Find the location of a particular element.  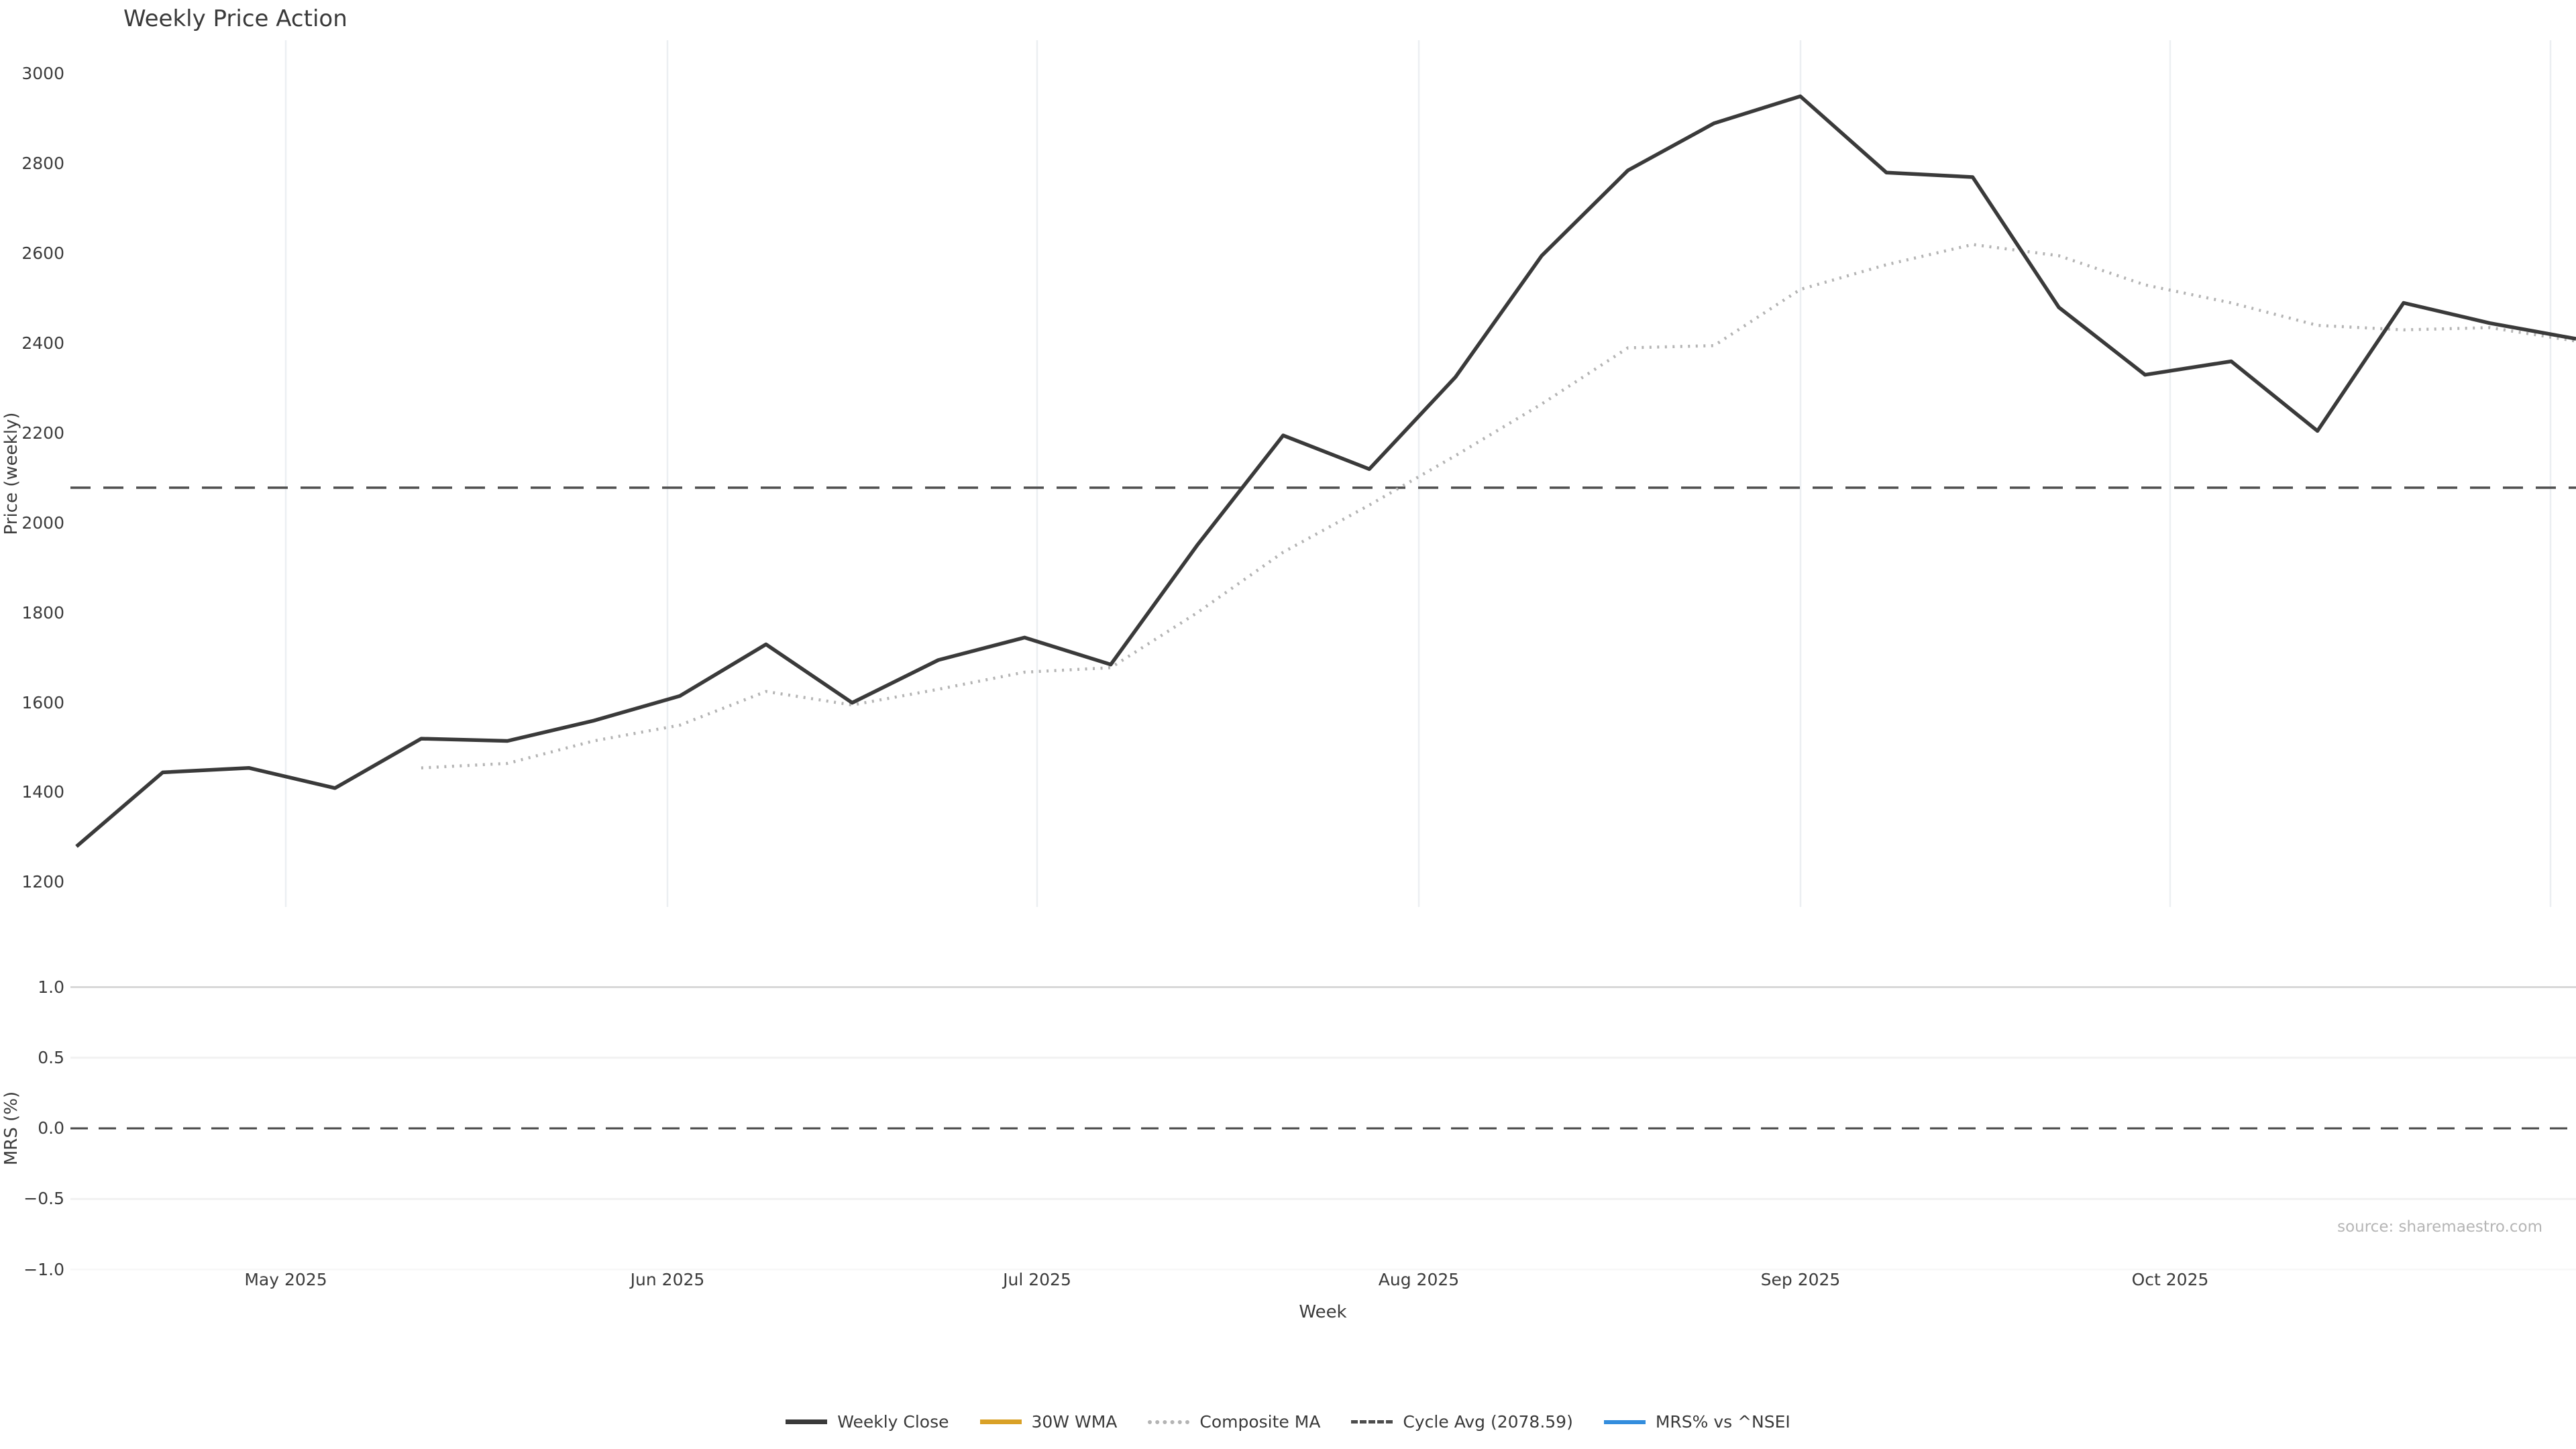

mrs-ytick--1: −1.0 is located at coordinates (43, 1269).